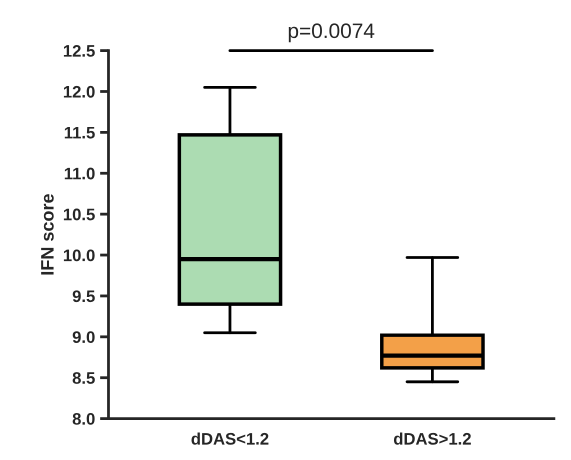 Image resolution: width=571 pixels, height=460 pixels. Describe the element at coordinates (79, 214) in the screenshot. I see `y-tick-label: 10.5` at that location.